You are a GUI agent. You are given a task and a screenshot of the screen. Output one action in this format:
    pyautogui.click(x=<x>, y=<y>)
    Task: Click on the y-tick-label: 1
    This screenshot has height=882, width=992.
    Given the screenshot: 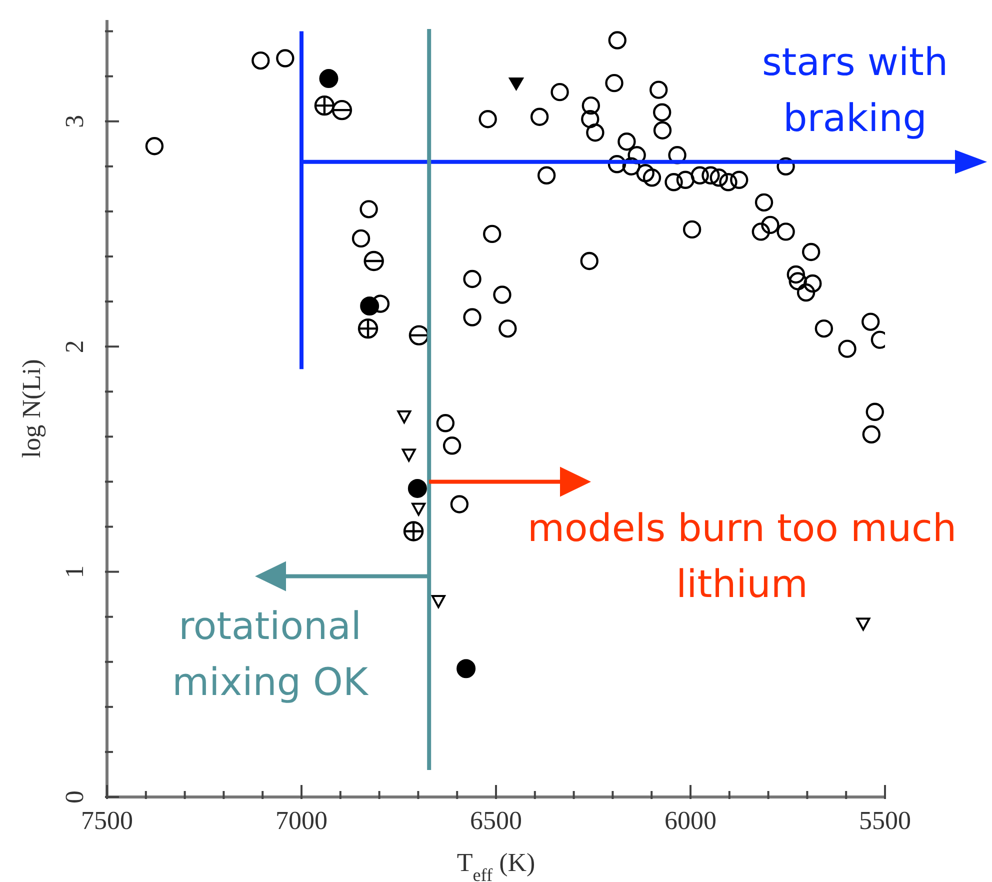 What is the action you would take?
    pyautogui.click(x=74, y=571)
    